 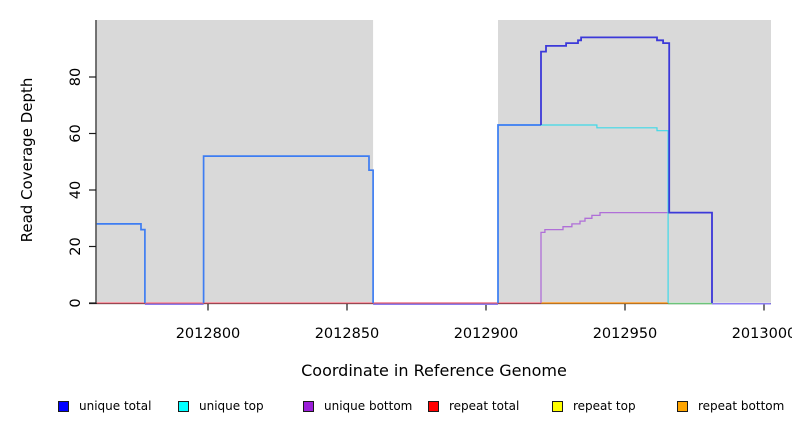 What do you see at coordinates (625, 334) in the screenshot?
I see `svg-text: 2012950` at bounding box center [625, 334].